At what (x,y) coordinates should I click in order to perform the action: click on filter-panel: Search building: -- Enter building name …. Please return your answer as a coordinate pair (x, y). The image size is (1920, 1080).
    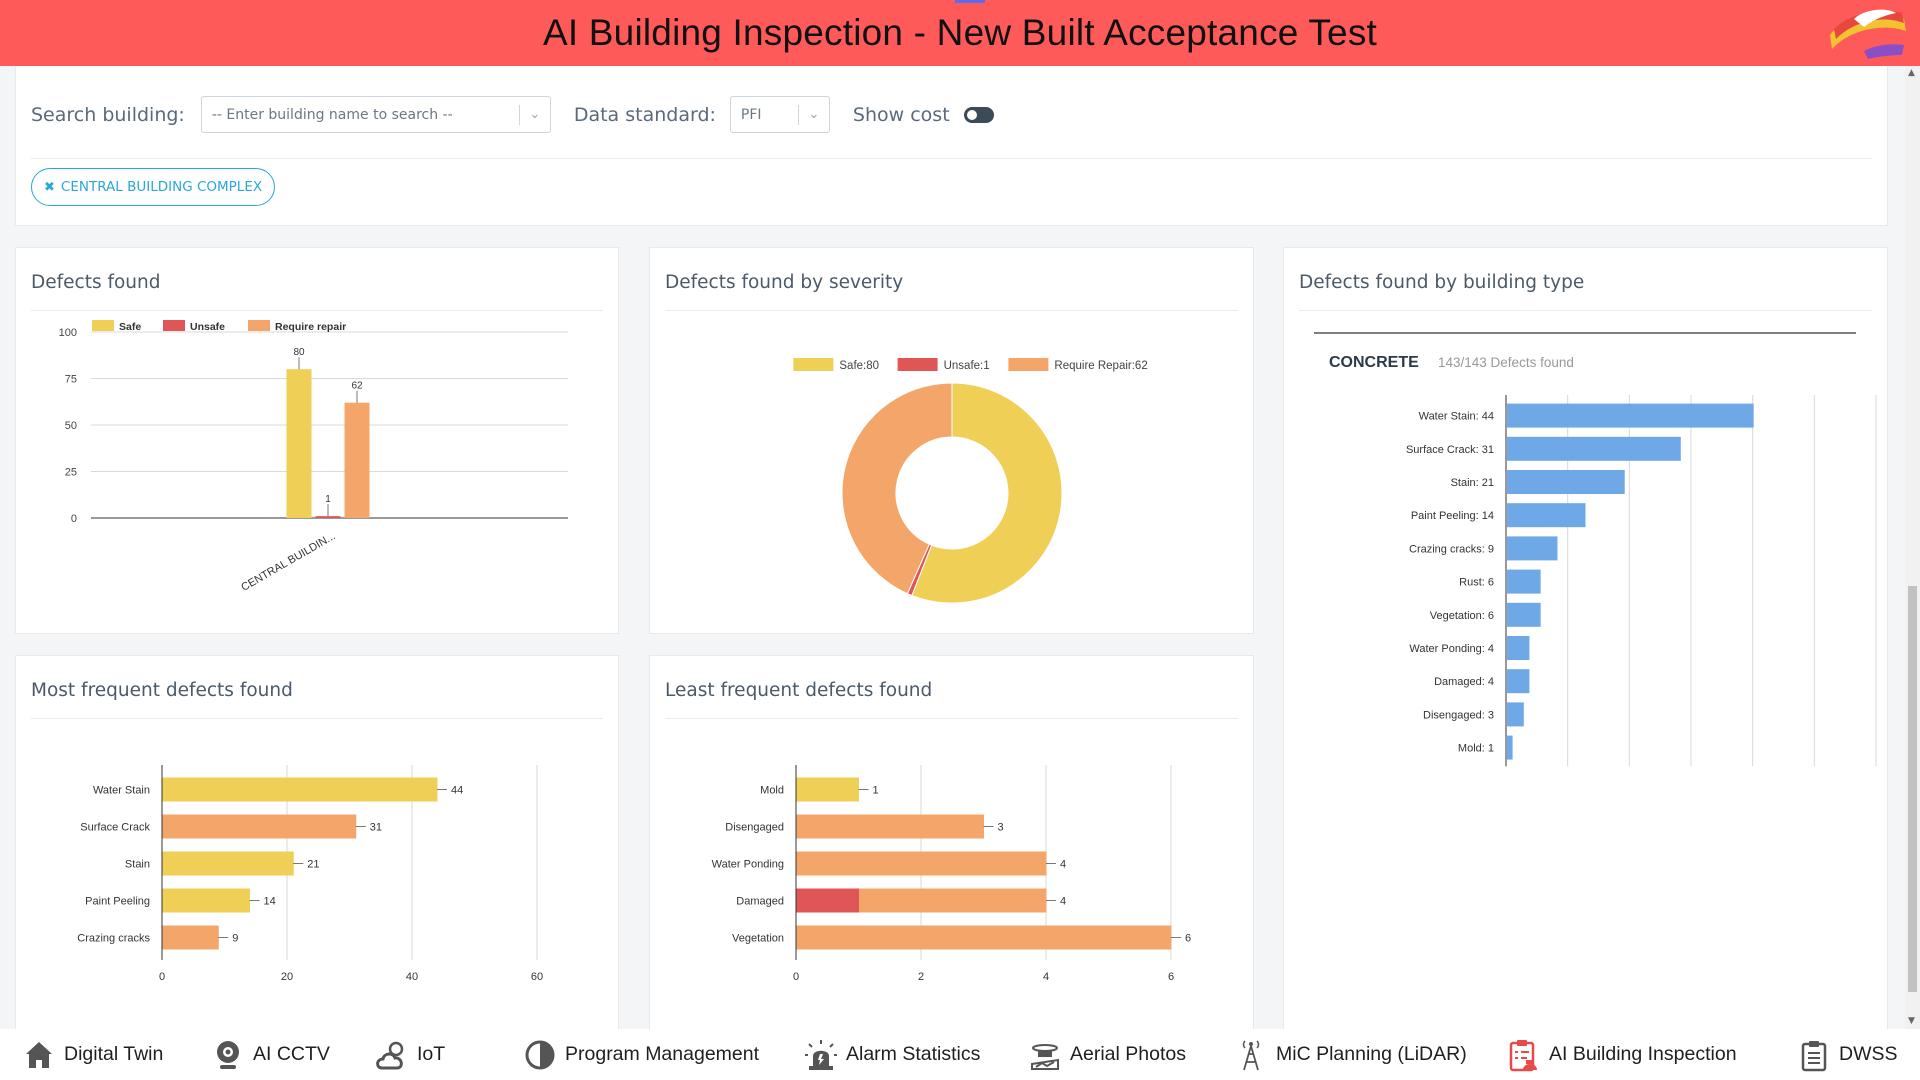
    Looking at the image, I should click on (951, 146).